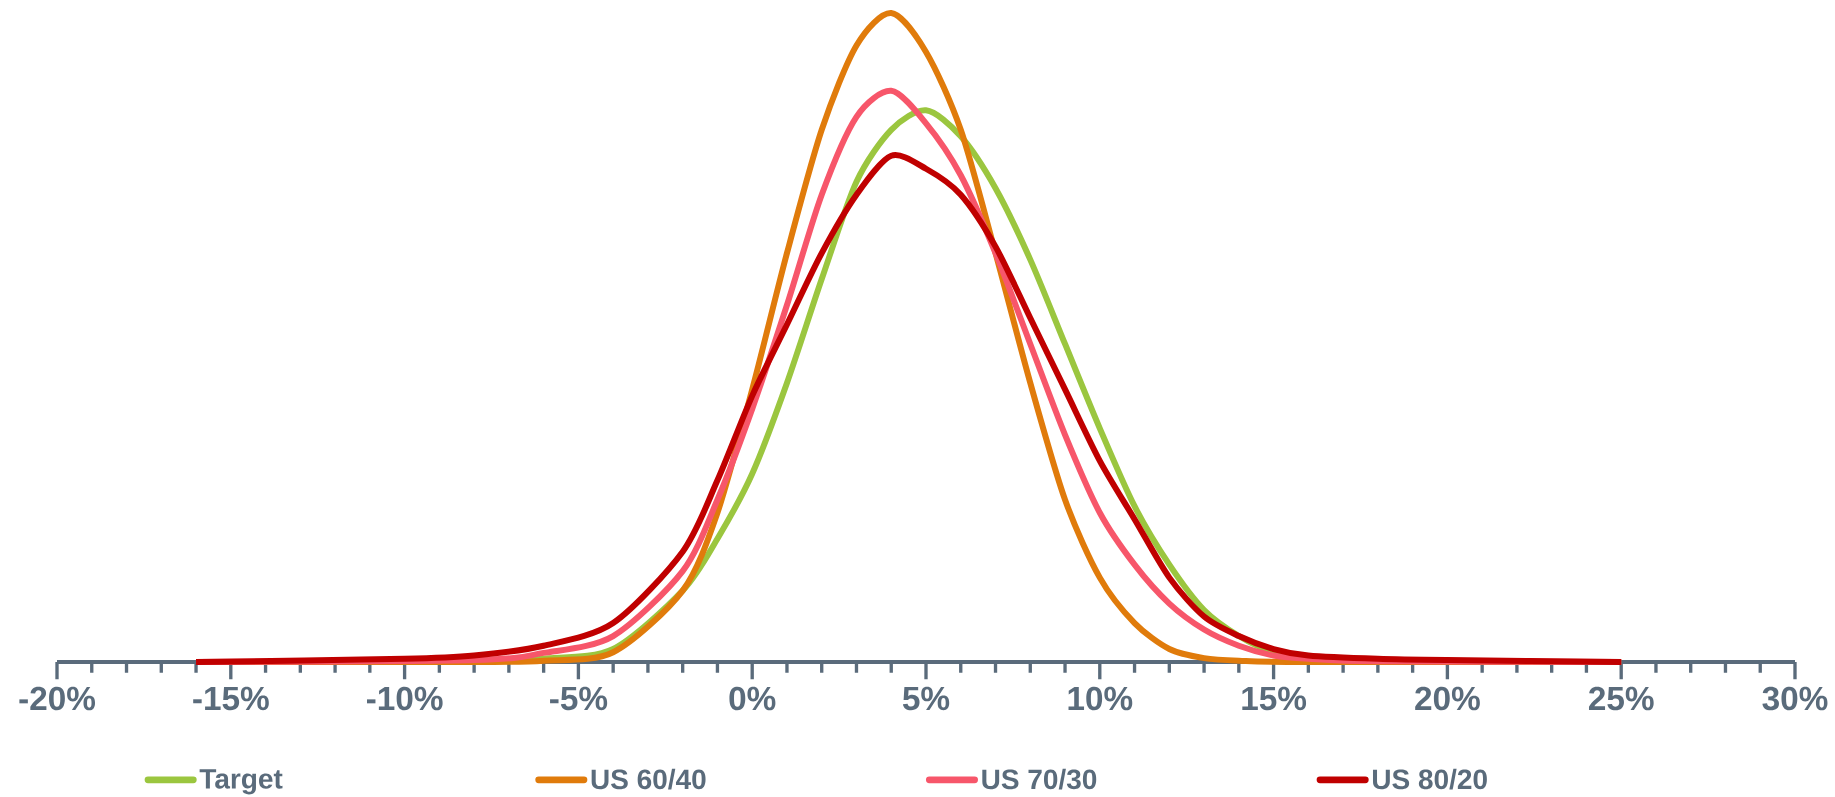  Describe the element at coordinates (1447, 698) in the screenshot. I see `x-tick-label: 20%` at that location.